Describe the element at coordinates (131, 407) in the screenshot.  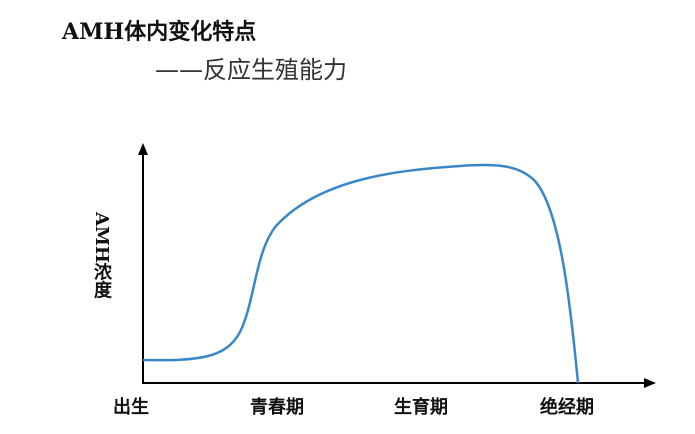
I see `x-label: 出生` at that location.